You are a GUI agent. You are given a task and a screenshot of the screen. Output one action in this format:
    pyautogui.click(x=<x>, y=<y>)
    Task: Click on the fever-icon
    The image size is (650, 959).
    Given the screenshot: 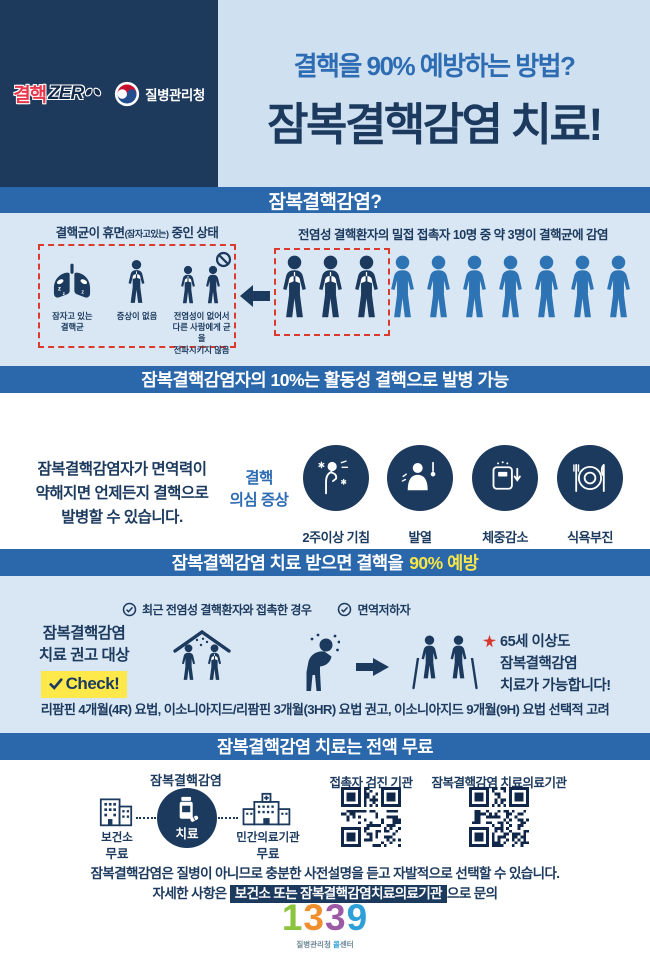 What is the action you would take?
    pyautogui.click(x=418, y=476)
    